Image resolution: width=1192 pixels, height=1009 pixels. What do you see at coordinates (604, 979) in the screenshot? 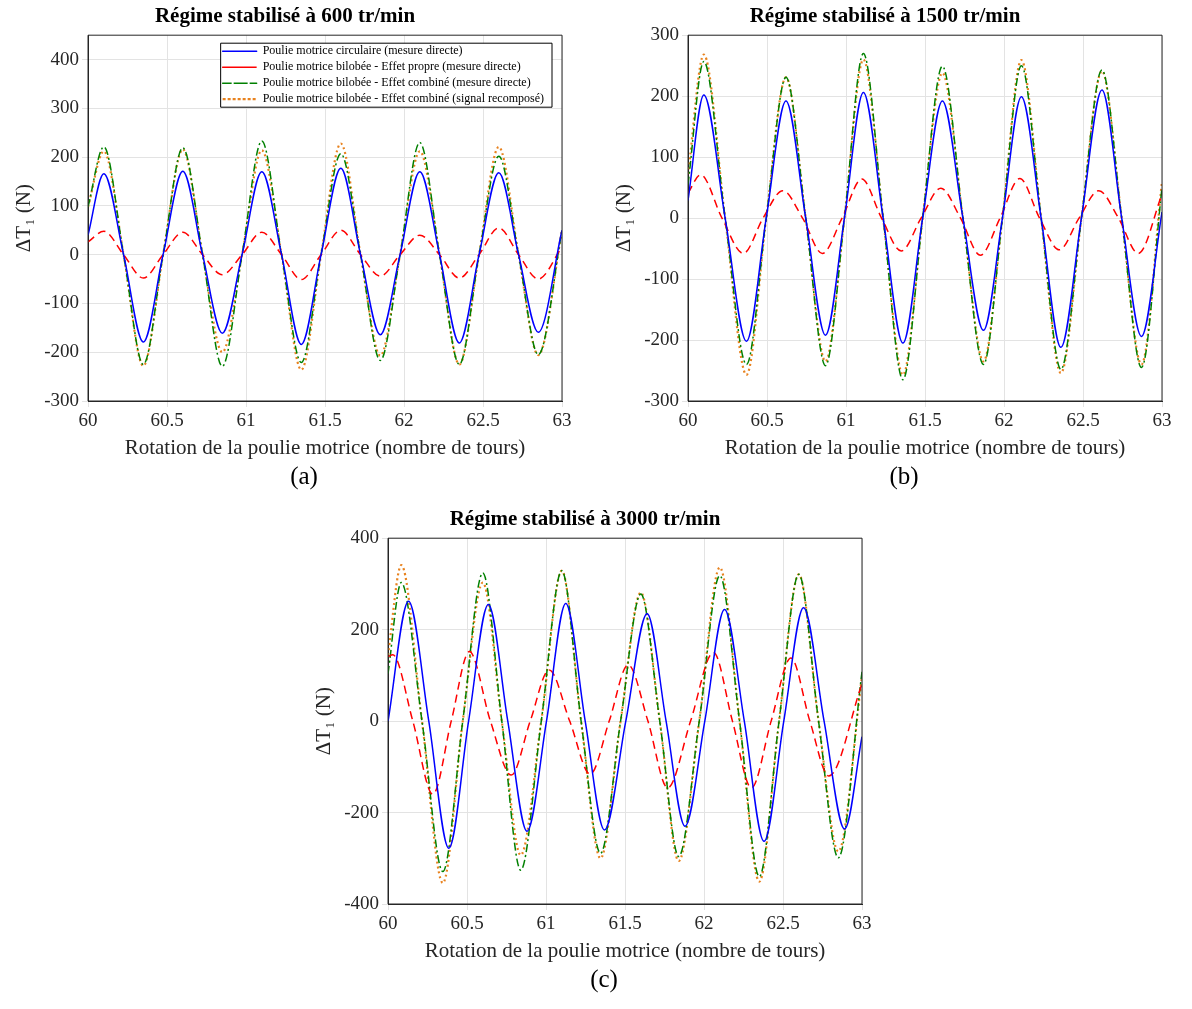
I see `text: (c)` at bounding box center [604, 979].